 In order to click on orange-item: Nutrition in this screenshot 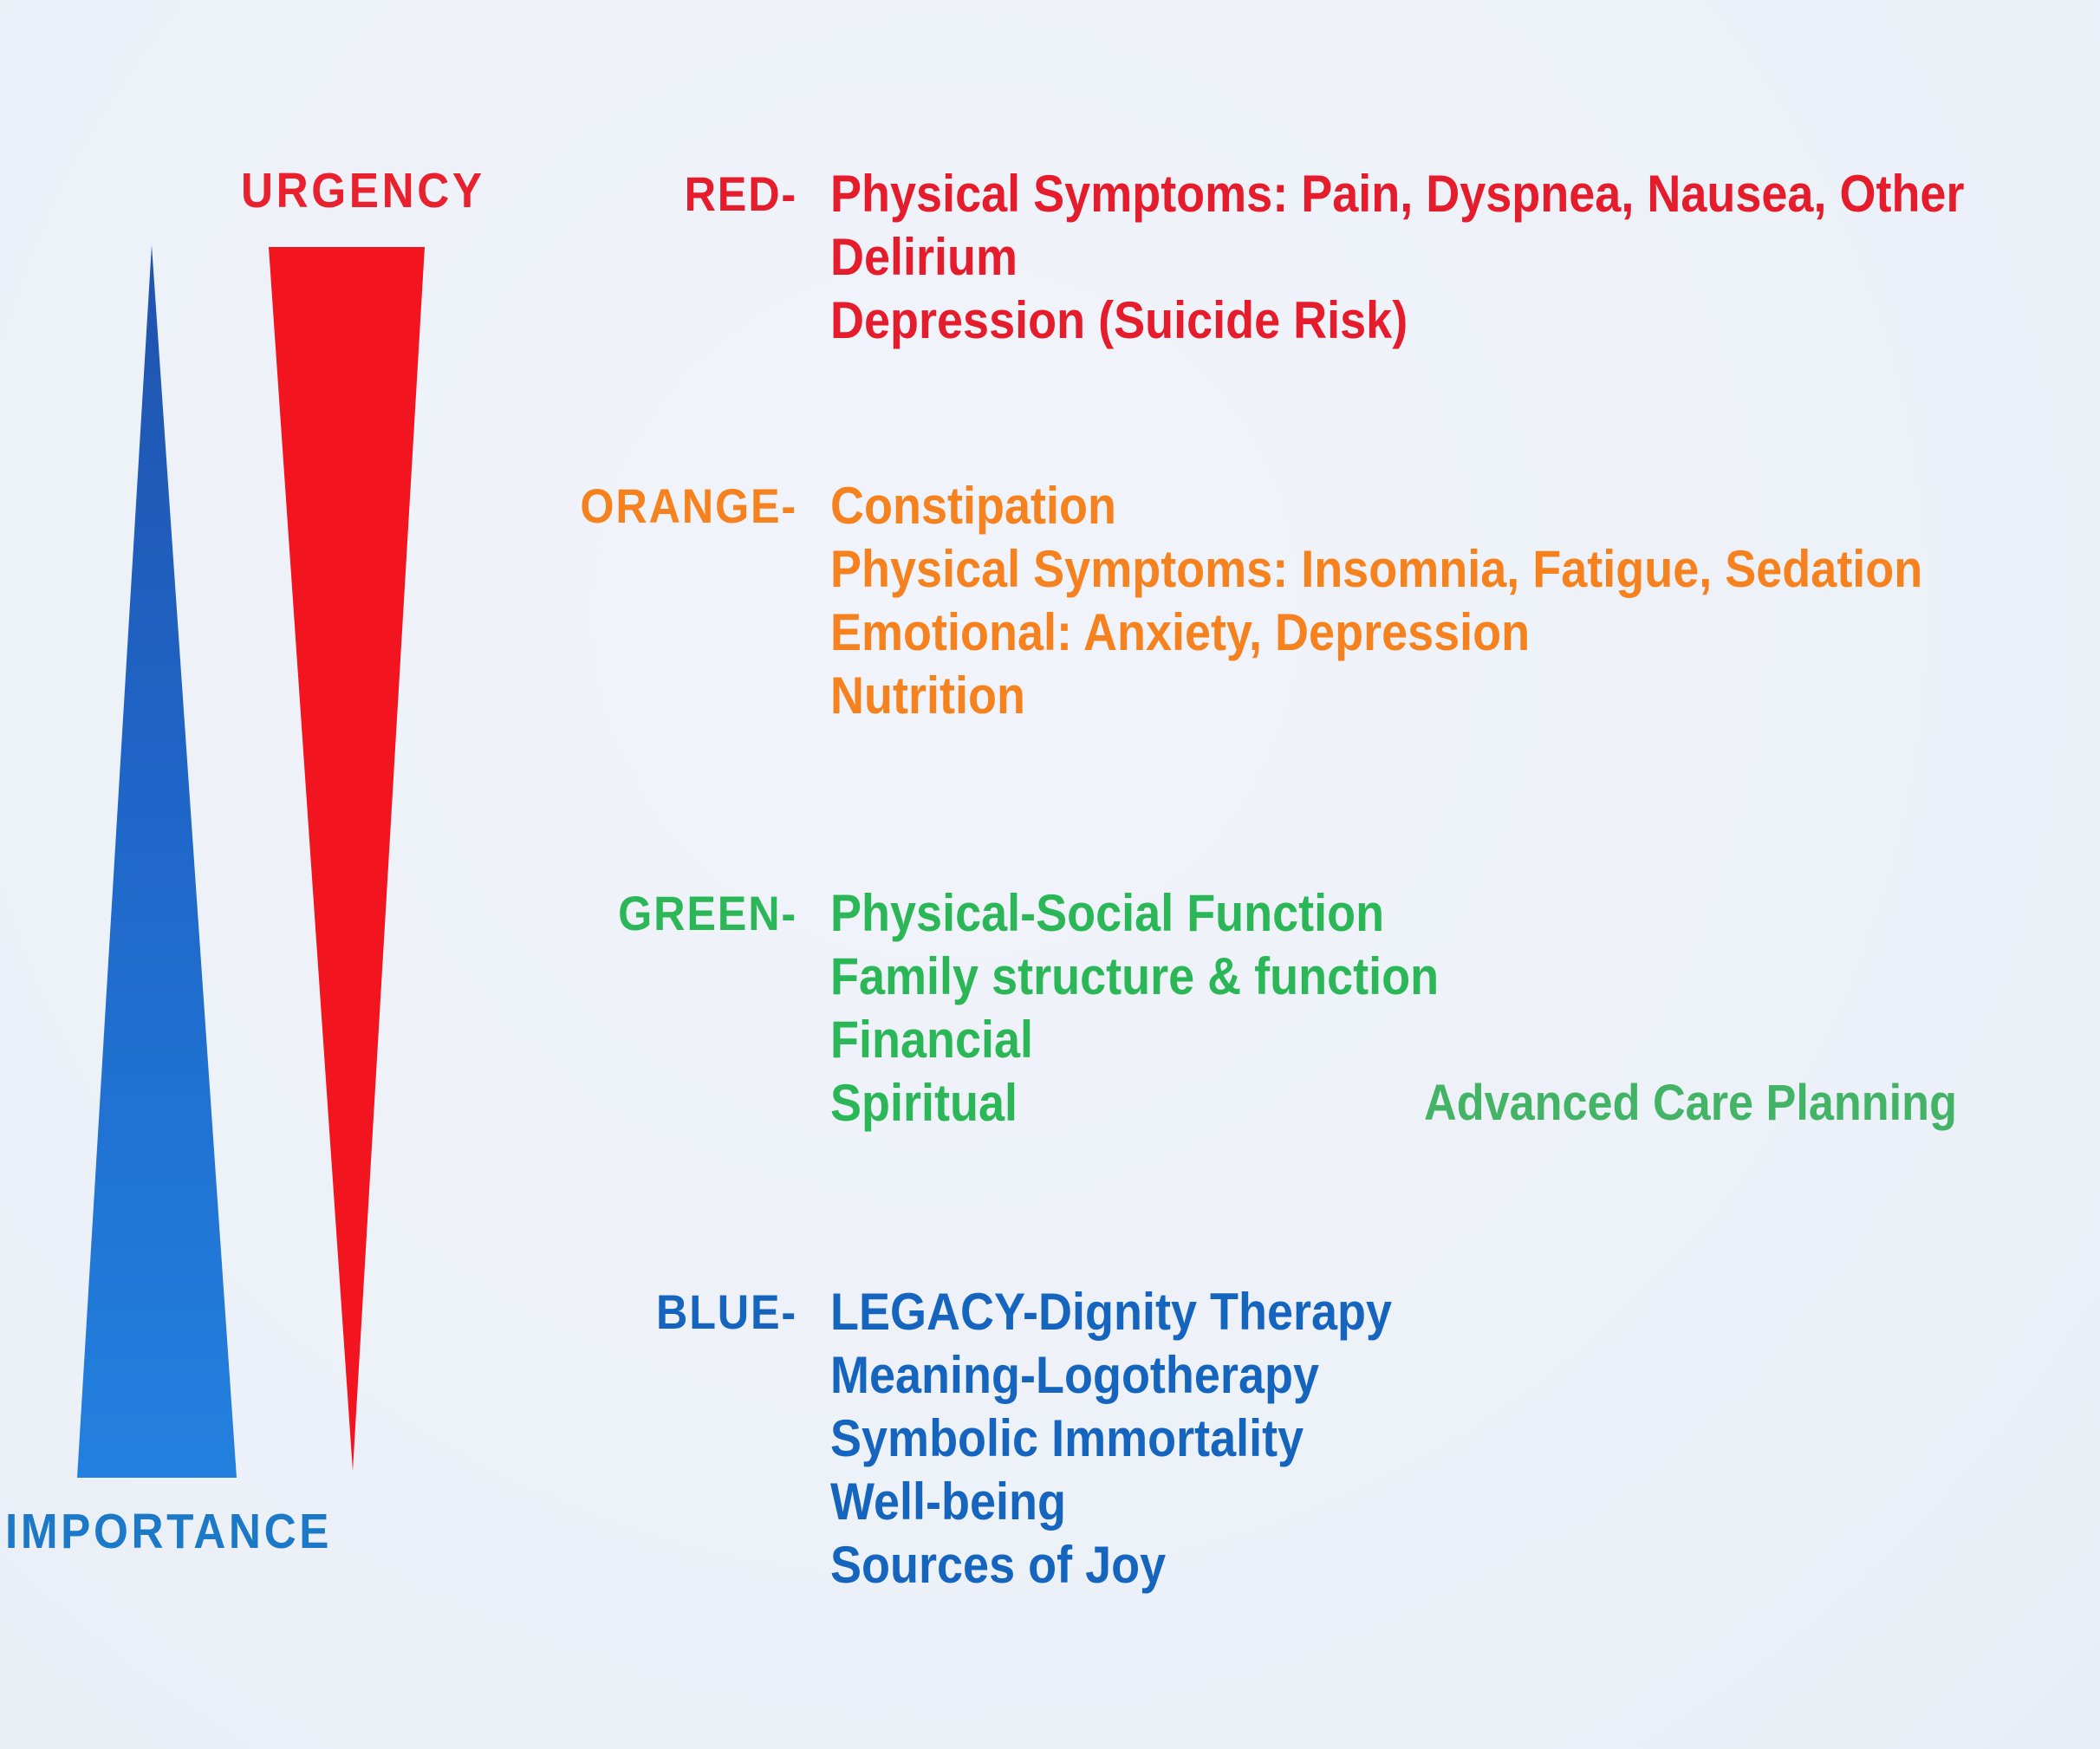, I will do `click(927, 695)`.